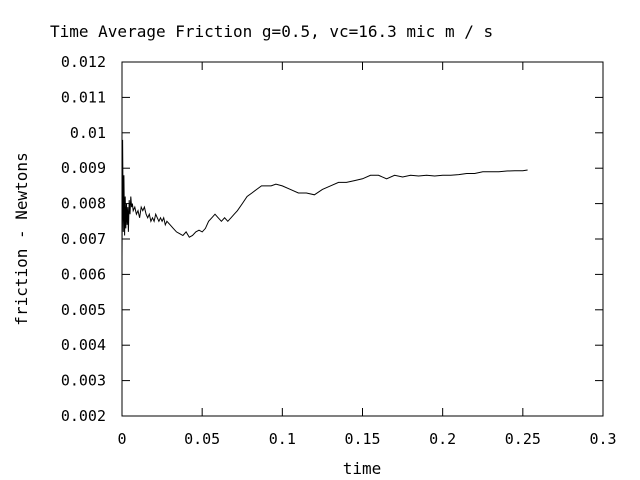 This screenshot has height=480, width=640. I want to click on y-tick-label: 0.002, so click(83, 416).